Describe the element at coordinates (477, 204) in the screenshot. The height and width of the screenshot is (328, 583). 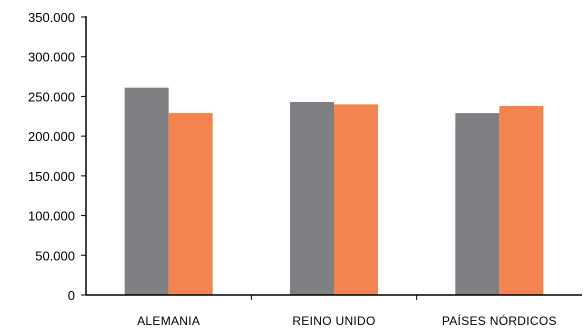
I see `bar-1-pa-ses-n-rdicos` at that location.